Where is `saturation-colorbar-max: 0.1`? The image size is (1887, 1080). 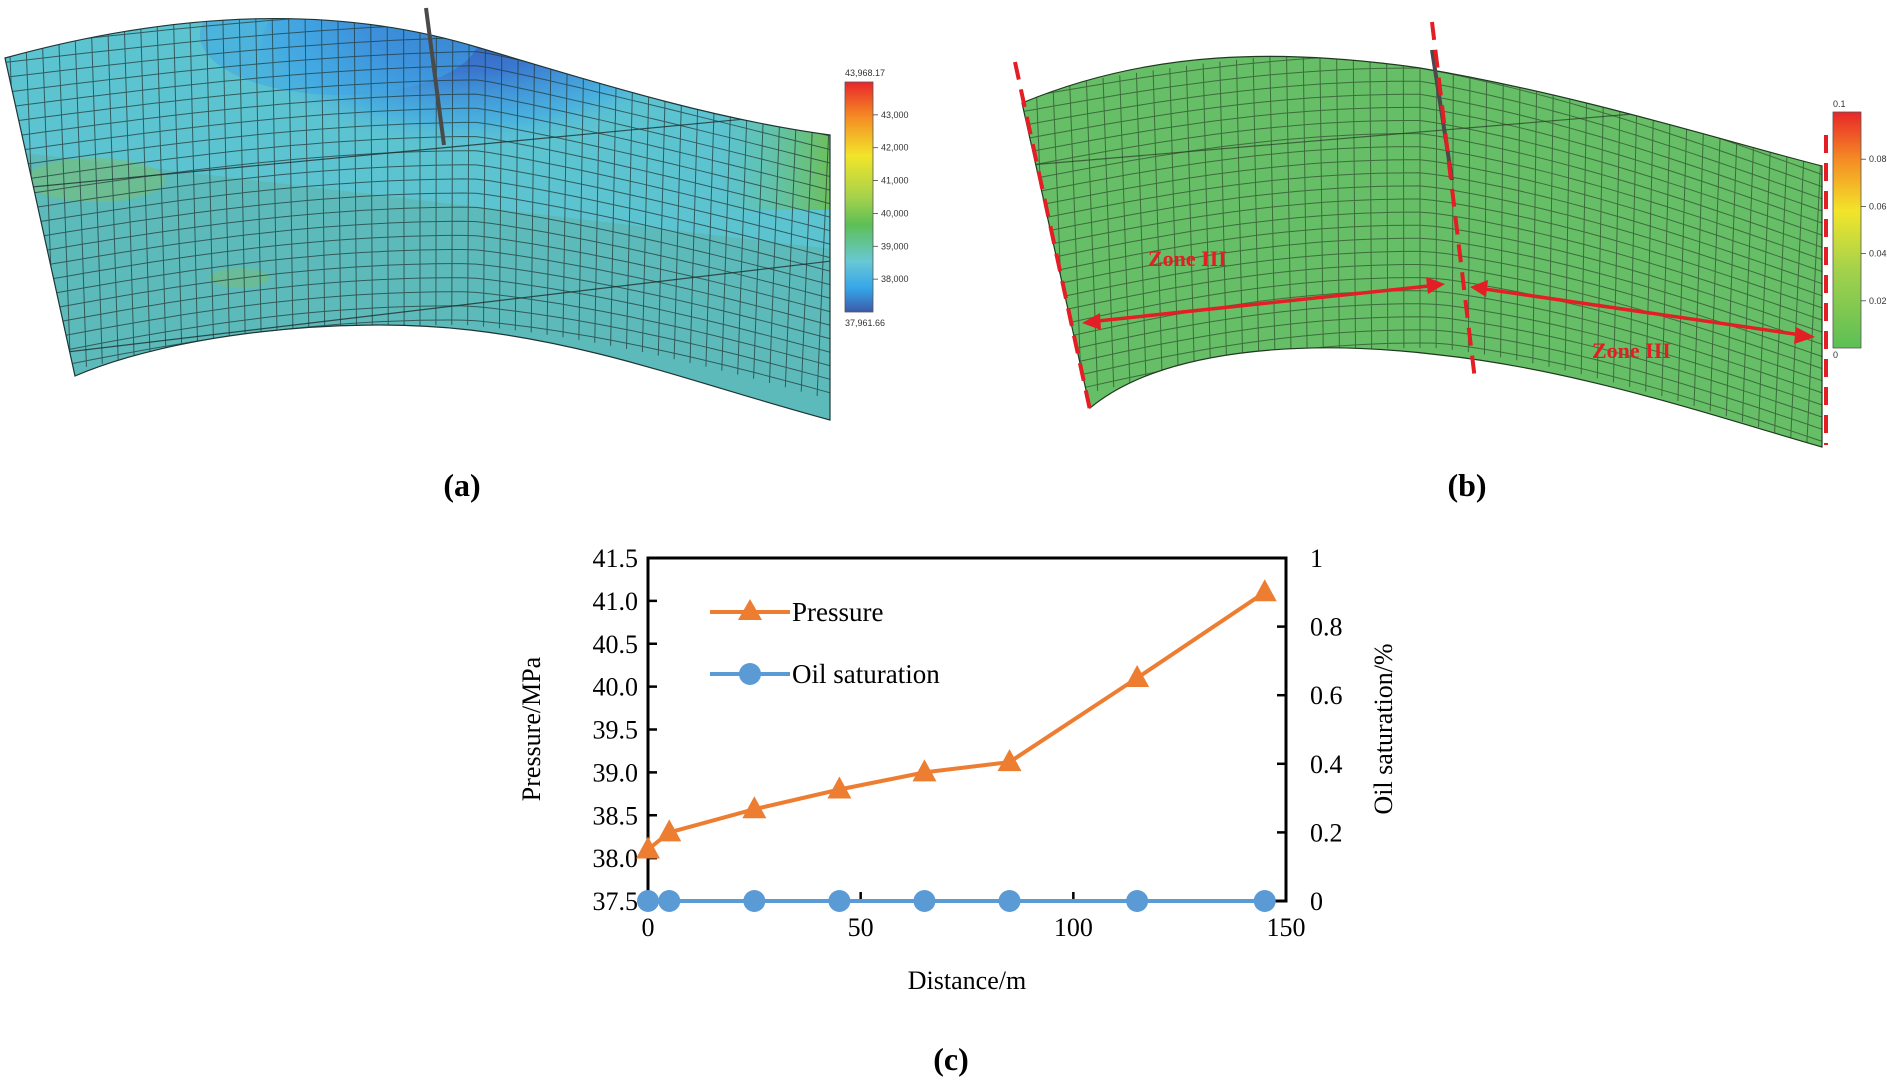
saturation-colorbar-max: 0.1 is located at coordinates (1839, 104).